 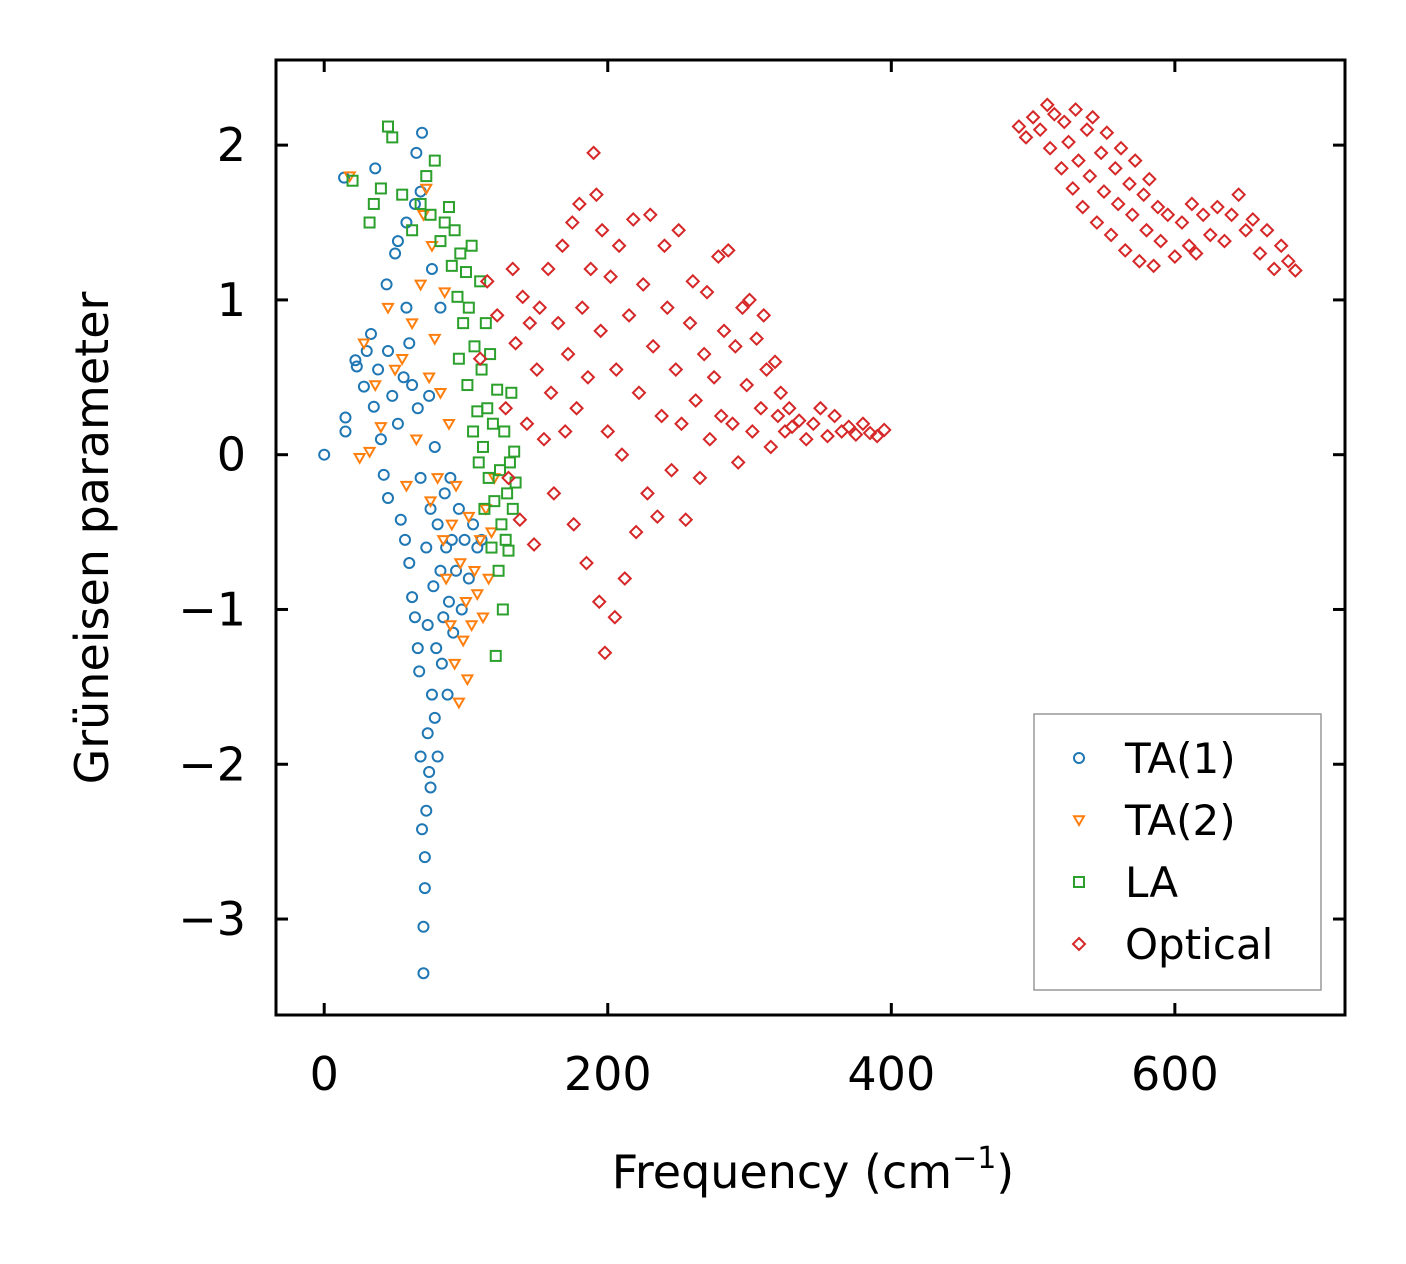 What do you see at coordinates (1125, 882) in the screenshot?
I see `legend-item: LA` at bounding box center [1125, 882].